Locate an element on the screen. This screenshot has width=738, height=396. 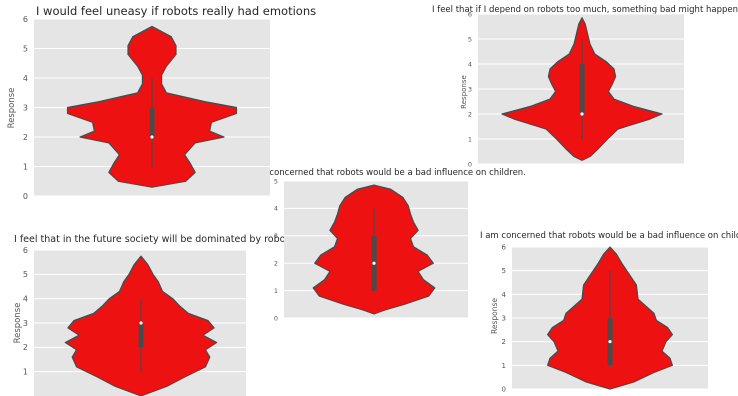
violin-chart: 1 2 3 4 5 6 Response is located at coordinates (129, 321).